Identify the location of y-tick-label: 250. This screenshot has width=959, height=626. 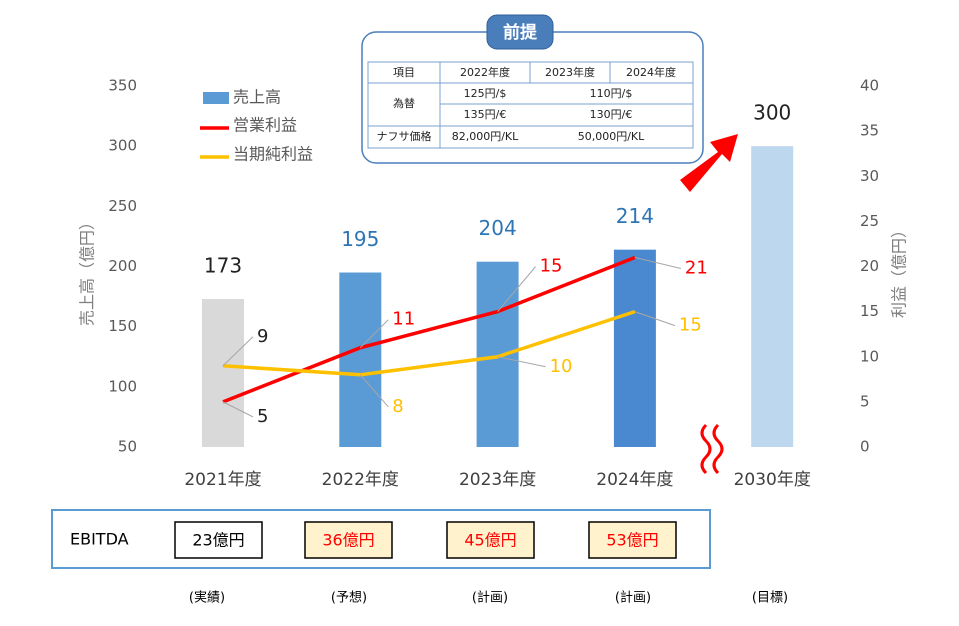
(122, 206).